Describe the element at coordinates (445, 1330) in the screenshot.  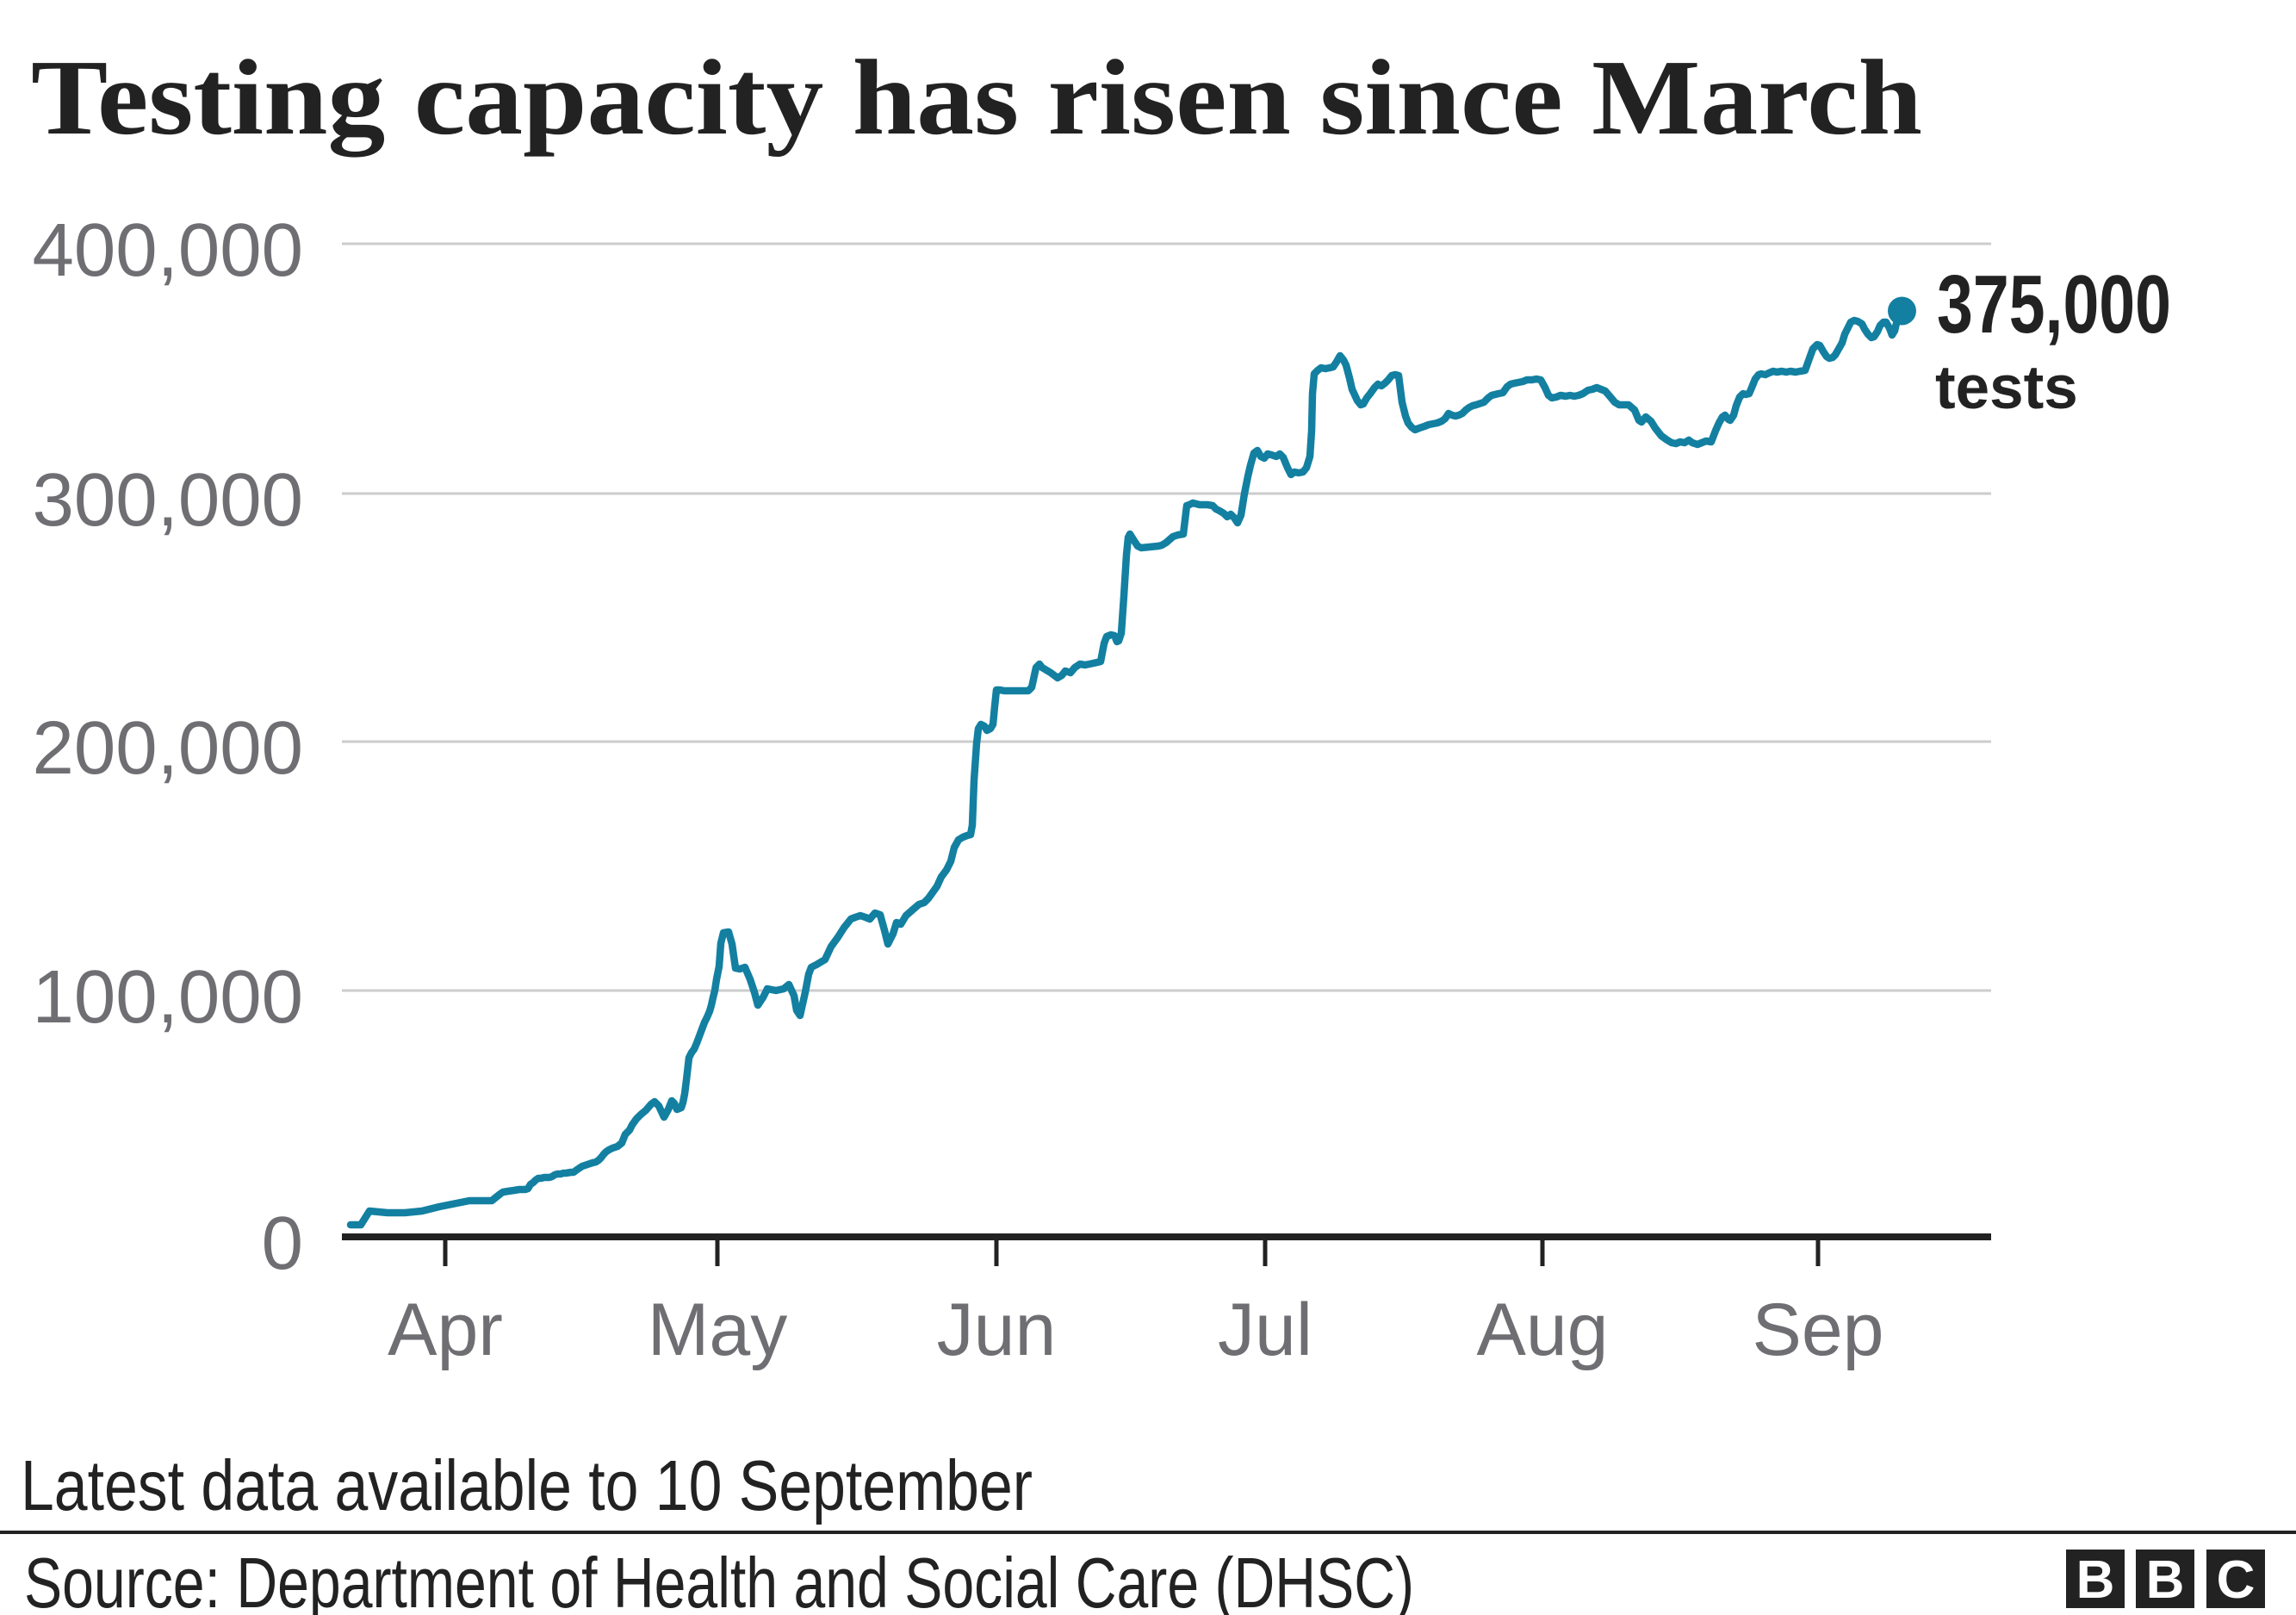
I see `svg-text: Apr` at that location.